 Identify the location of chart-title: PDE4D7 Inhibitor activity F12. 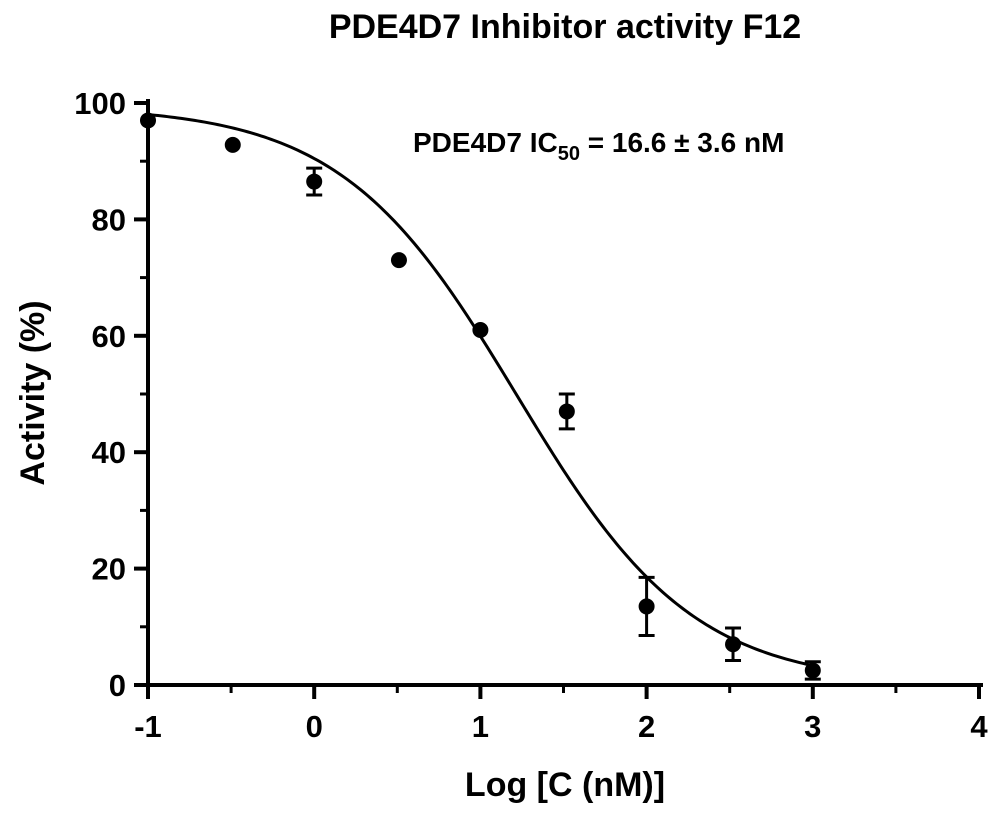
(565, 27).